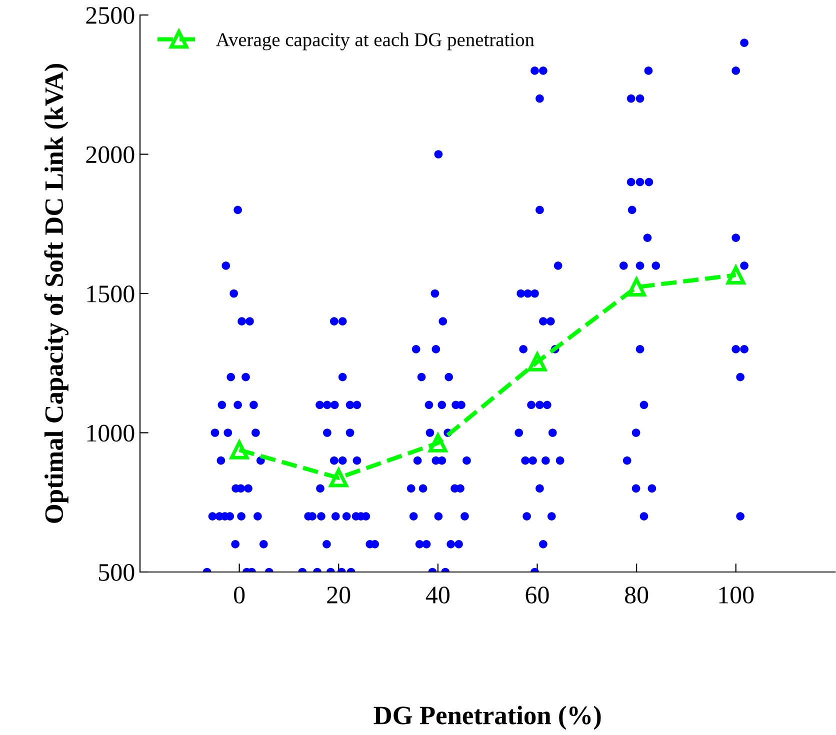 This screenshot has width=836, height=735. I want to click on x-tick-label: 40, so click(438, 595).